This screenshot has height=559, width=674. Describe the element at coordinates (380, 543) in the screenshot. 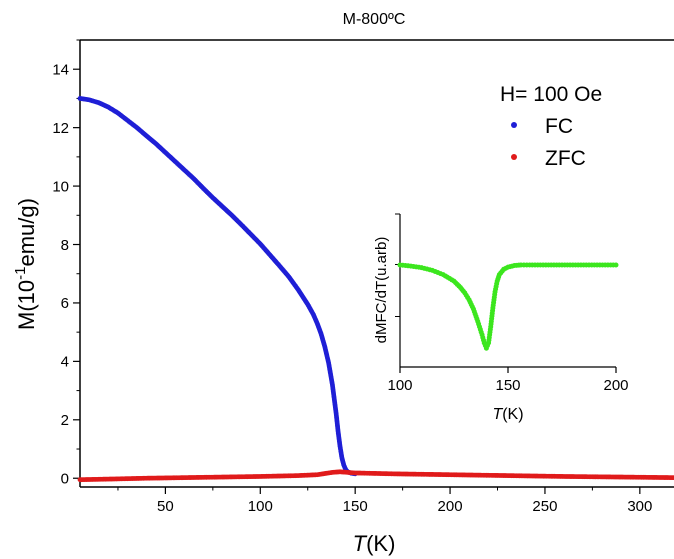

I see `x-axis-label-unit: (K)` at that location.